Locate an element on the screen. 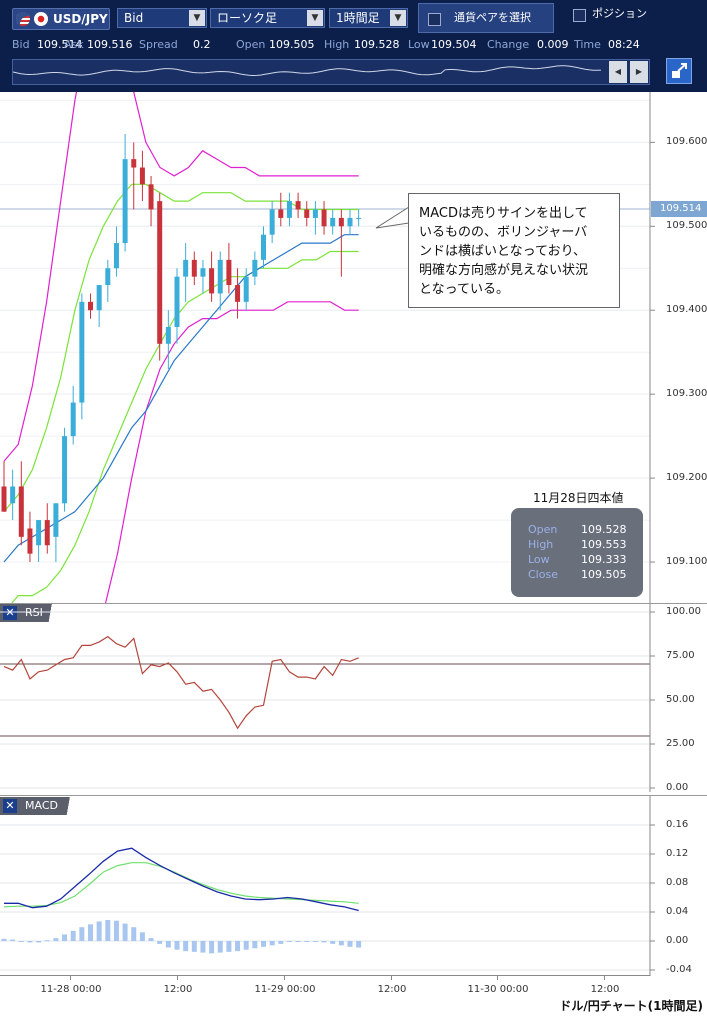  bollinger-lower-2sigma is located at coordinates (231, 452).